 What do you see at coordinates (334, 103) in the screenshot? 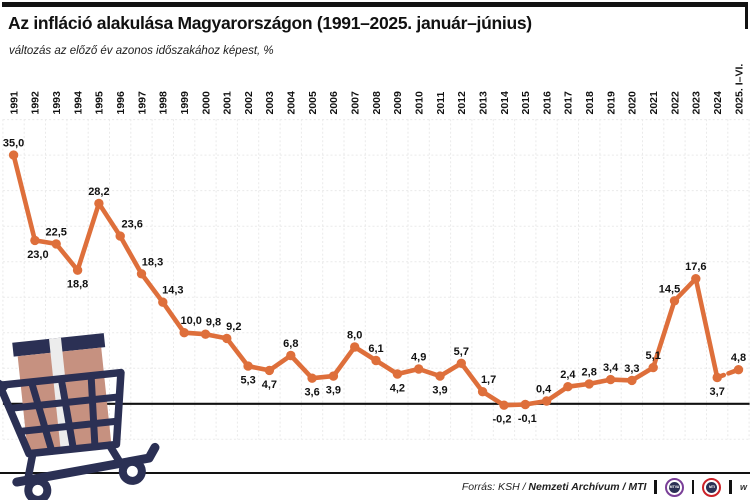
I see `x-tick-label: 2006` at bounding box center [334, 103].